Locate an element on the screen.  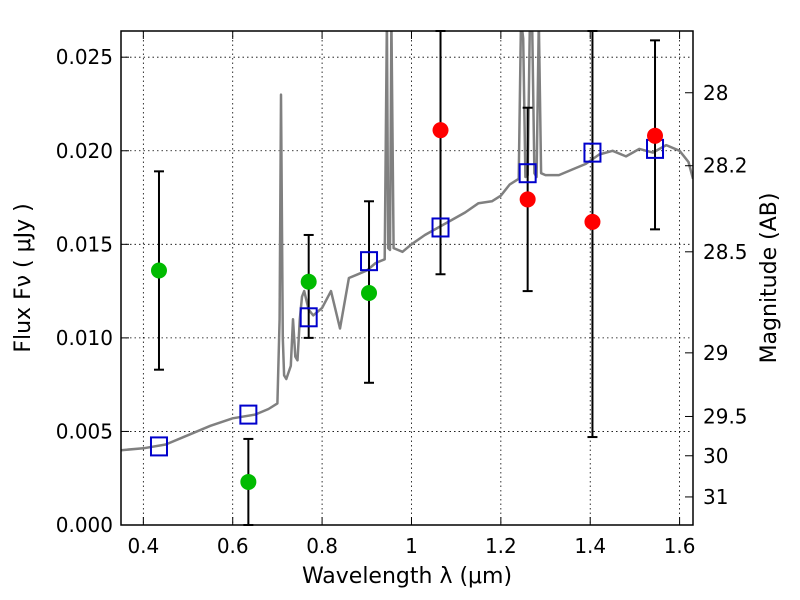
y2-tick-label: 28.5 is located at coordinates (725, 252).